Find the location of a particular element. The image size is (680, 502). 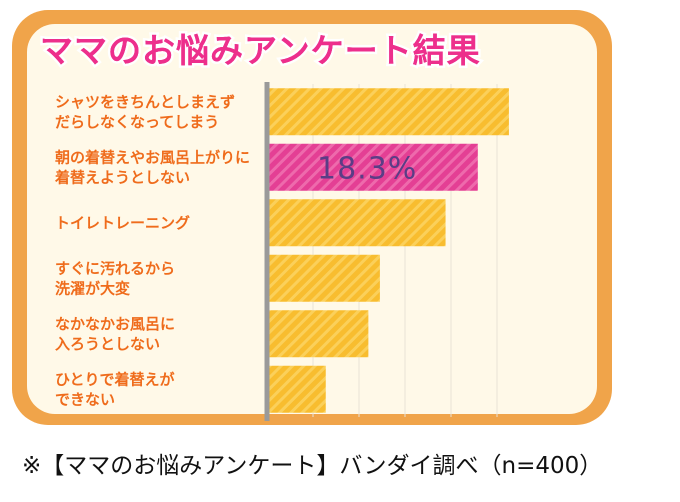

chart-title: ママのお悩みアンケート結果 is located at coordinates (260, 50).